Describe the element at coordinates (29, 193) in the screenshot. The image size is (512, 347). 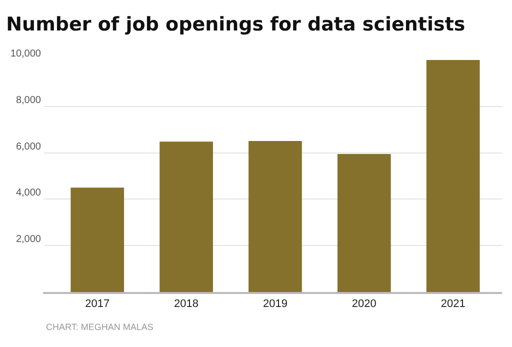
I see `y-tick-label: 4,000` at that location.